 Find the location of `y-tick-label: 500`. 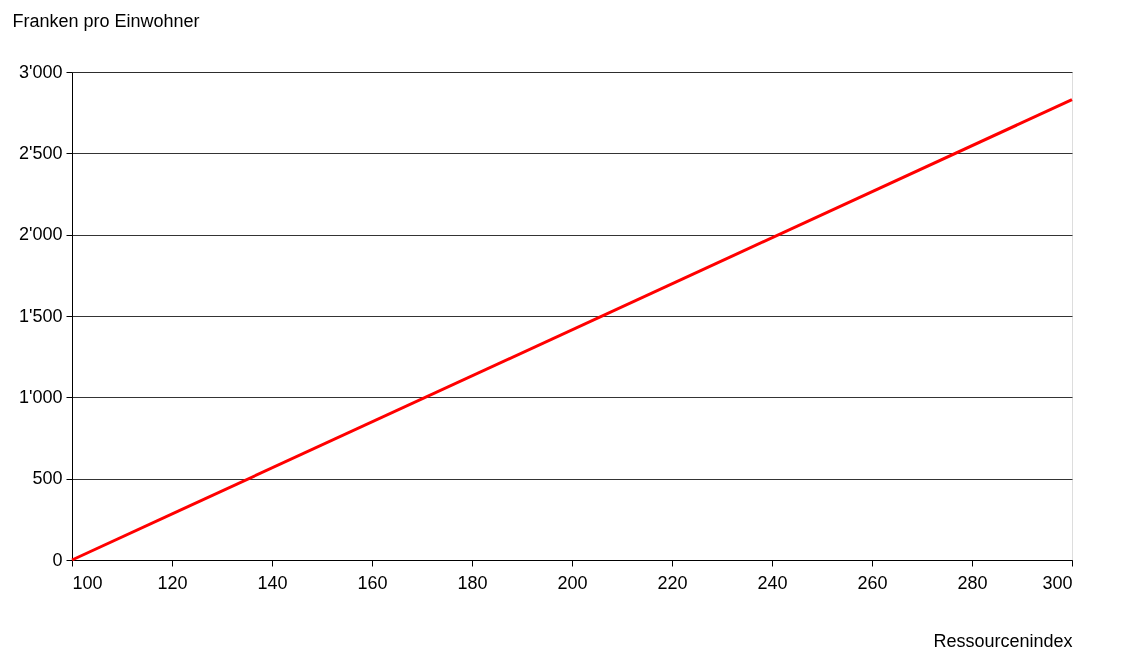

y-tick-label: 500 is located at coordinates (47, 478).